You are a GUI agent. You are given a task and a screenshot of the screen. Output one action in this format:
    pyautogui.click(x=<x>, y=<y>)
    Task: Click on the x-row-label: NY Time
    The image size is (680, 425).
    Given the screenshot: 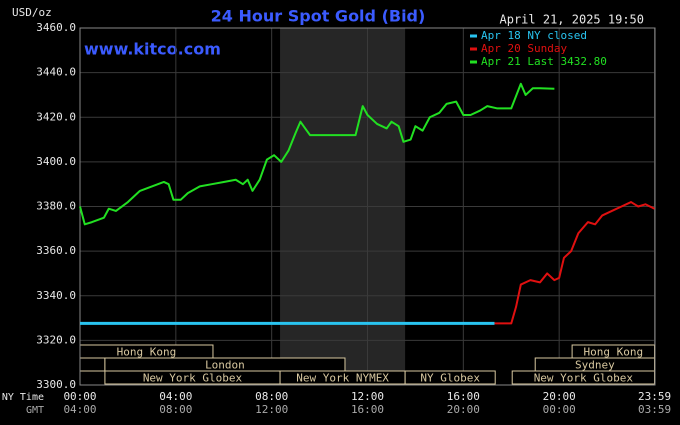 What is the action you would take?
    pyautogui.click(x=23, y=397)
    